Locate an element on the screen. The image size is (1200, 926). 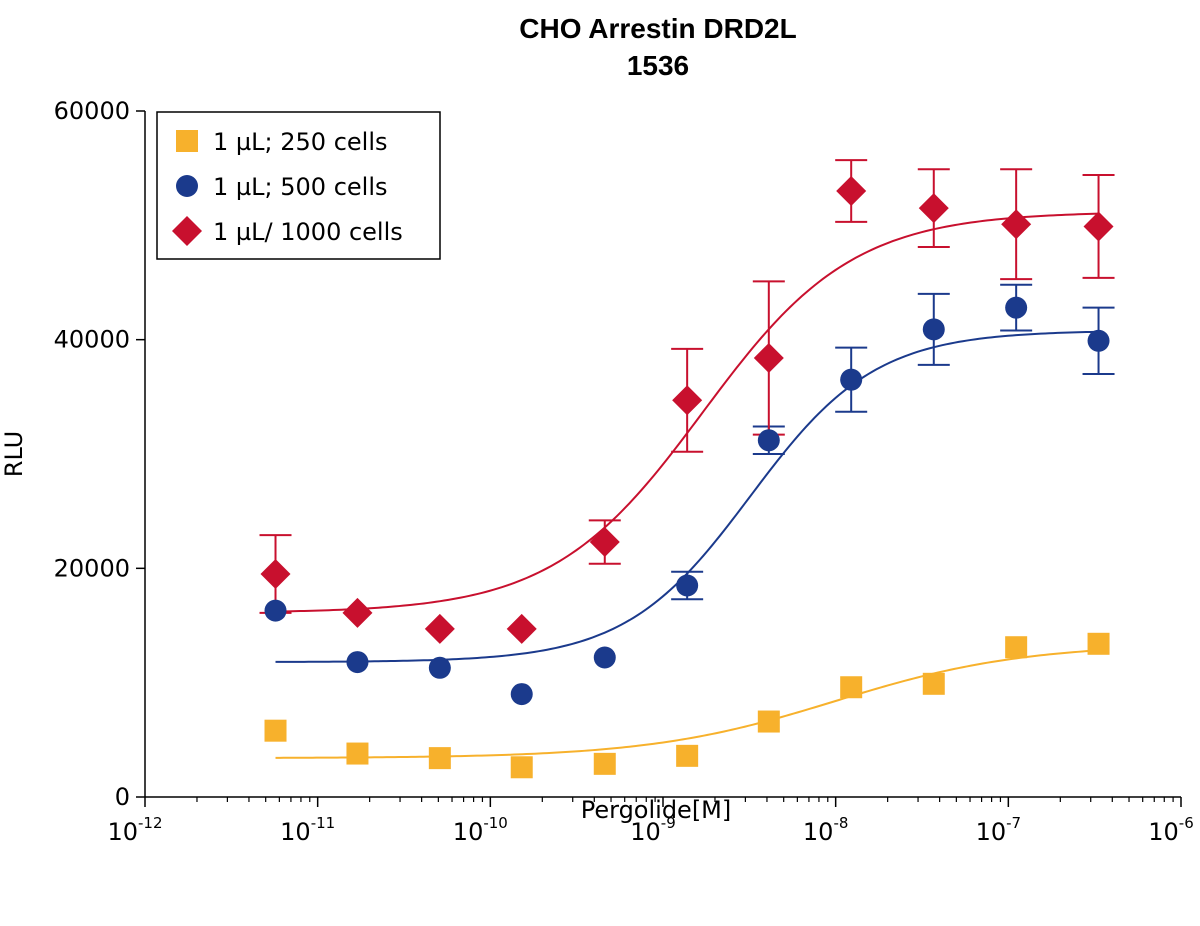
legend-marker-square is located at coordinates (187, 141).